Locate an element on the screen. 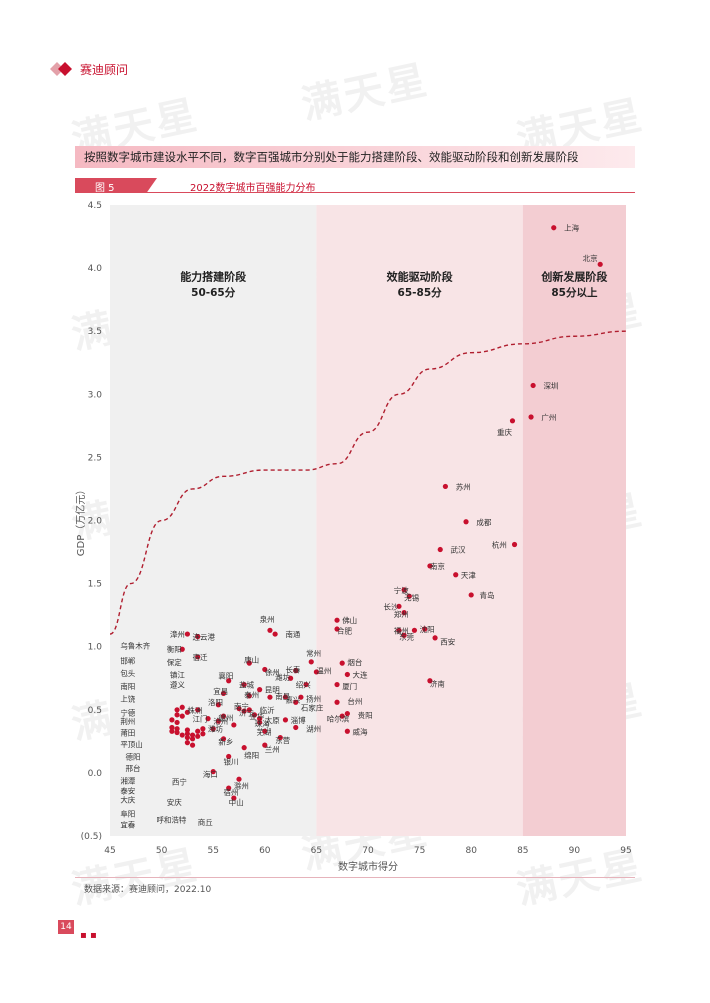 This screenshot has height=1003, width=710. y-tick-label: 2.5 is located at coordinates (95, 458).